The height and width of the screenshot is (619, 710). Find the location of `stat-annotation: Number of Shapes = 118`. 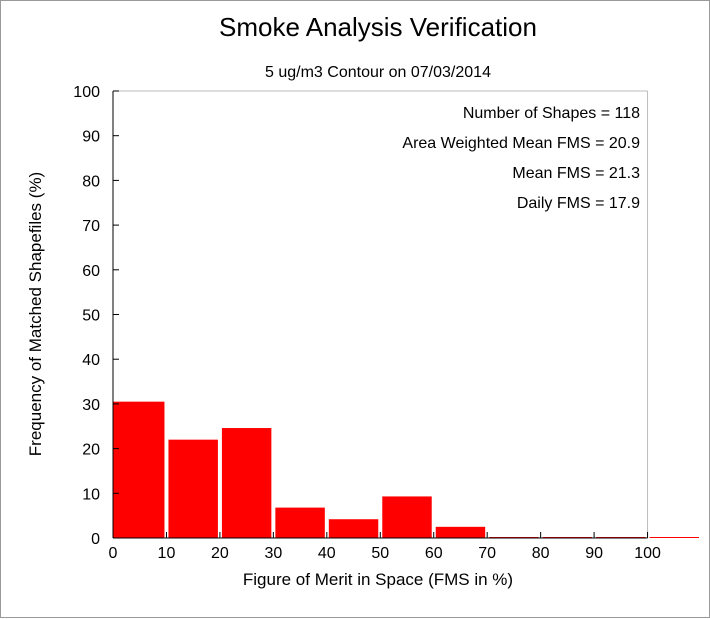

stat-annotation: Number of Shapes = 118 is located at coordinates (551, 113).